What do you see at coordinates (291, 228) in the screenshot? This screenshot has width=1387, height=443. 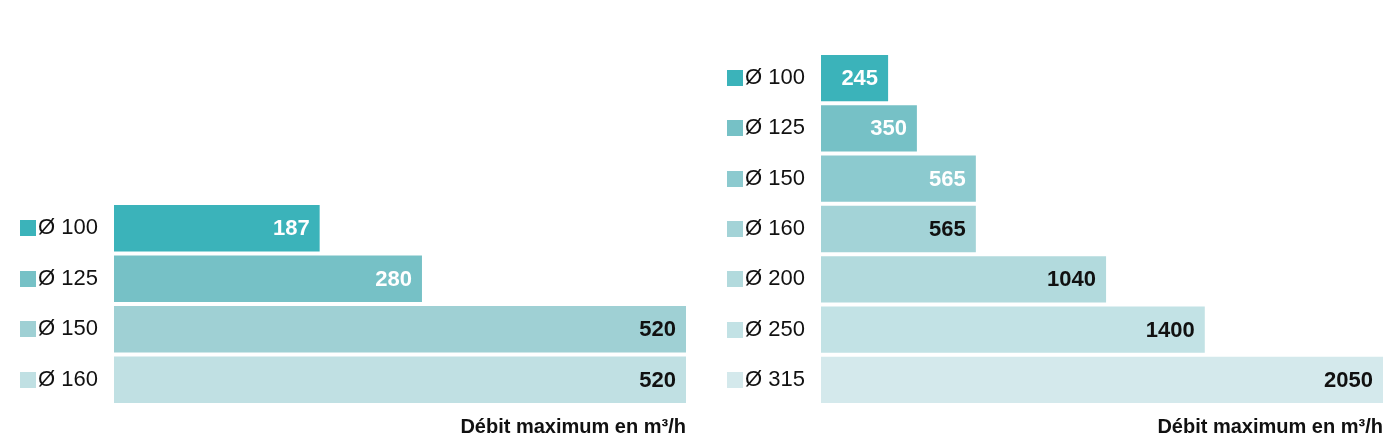 I see `data-label: 187` at bounding box center [291, 228].